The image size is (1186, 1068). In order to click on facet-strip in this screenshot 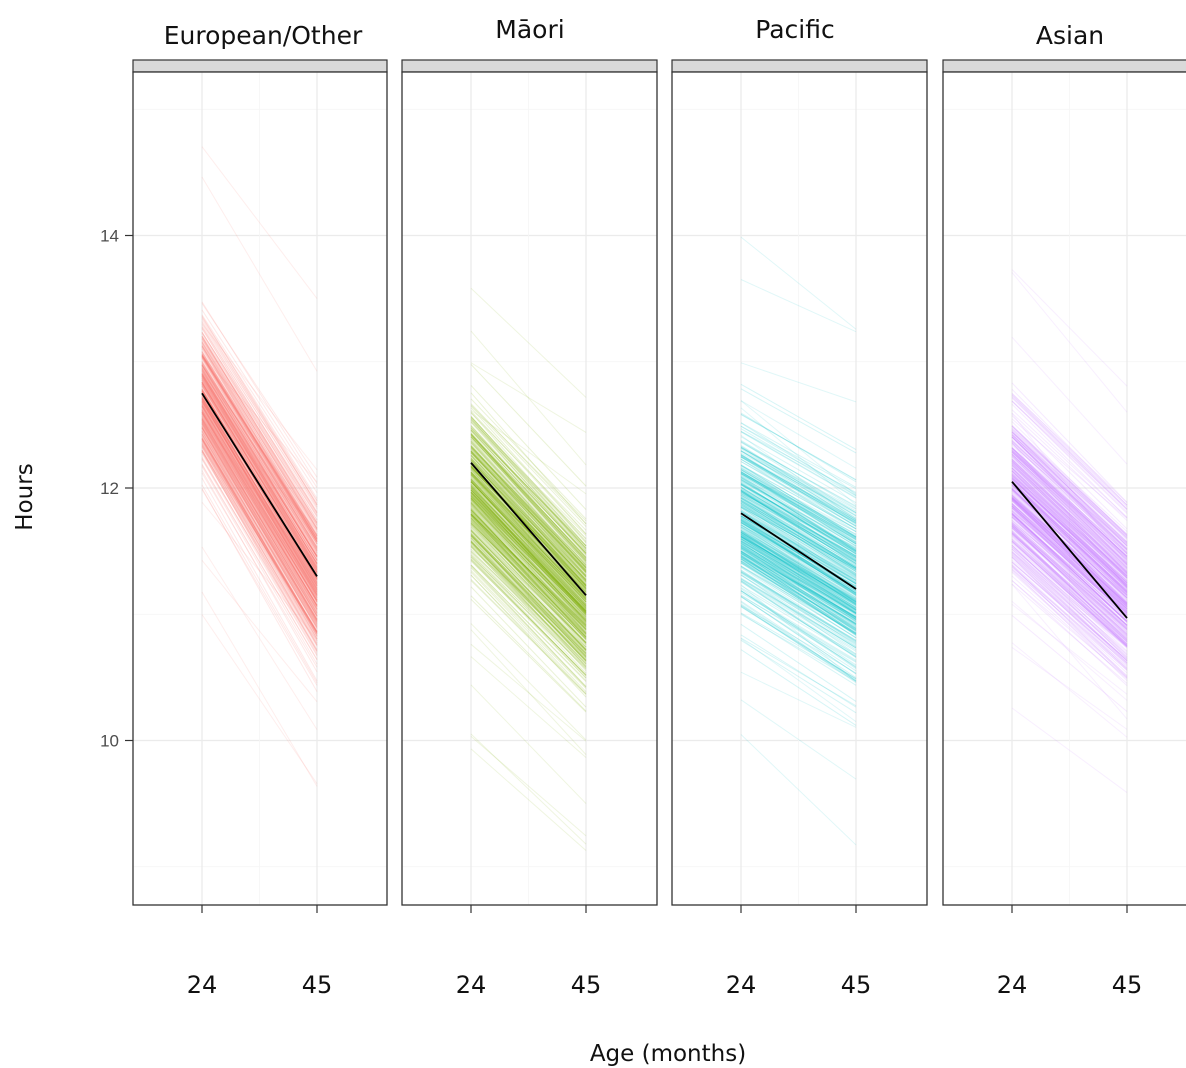, I will do `click(260, 66)`.